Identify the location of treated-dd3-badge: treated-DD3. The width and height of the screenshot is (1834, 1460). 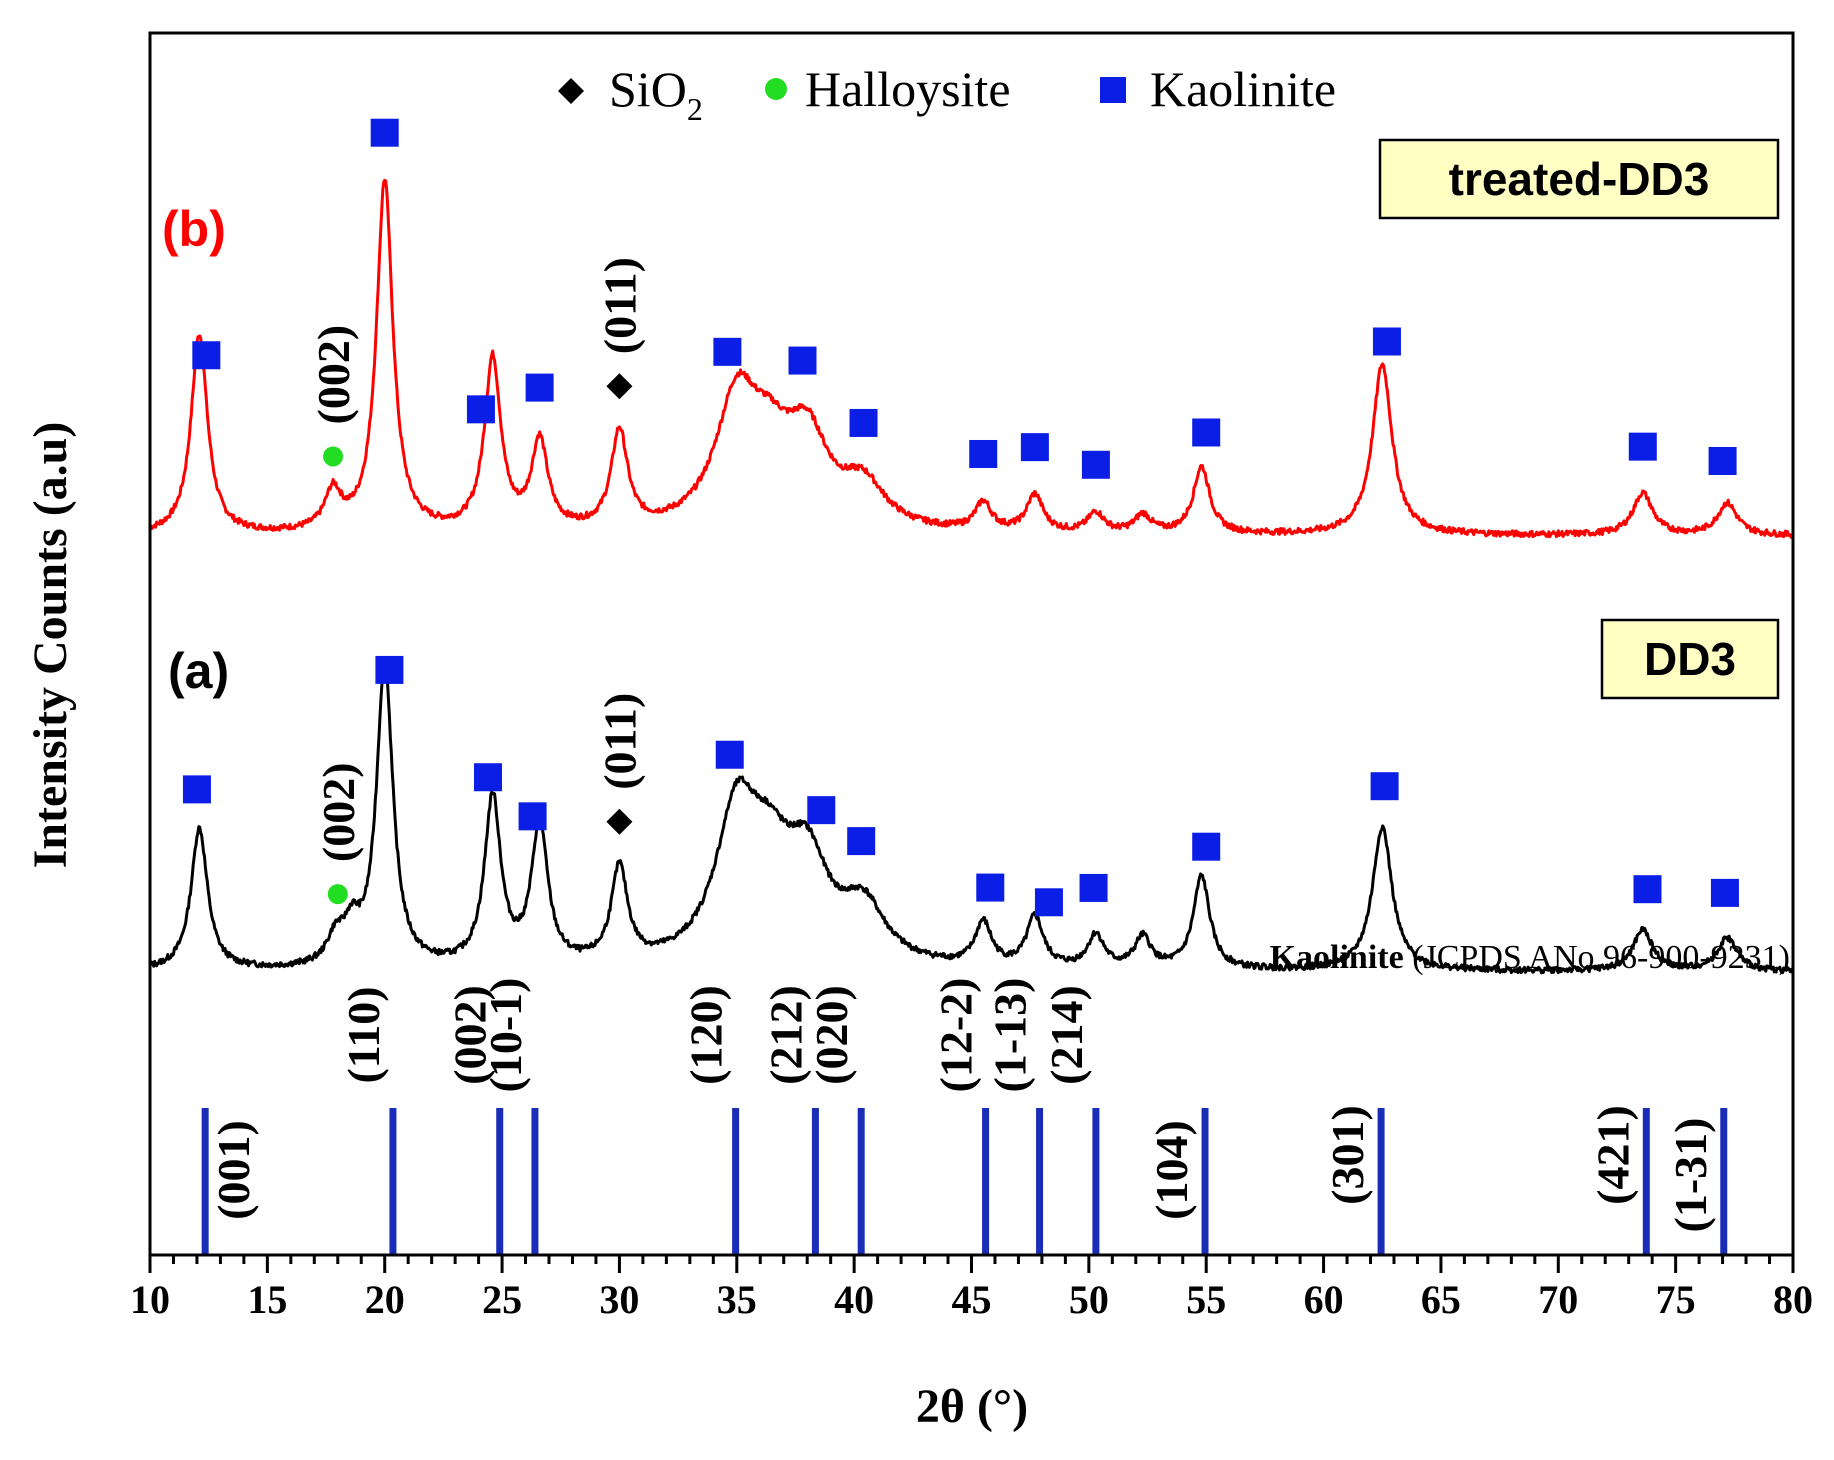
(1579, 179).